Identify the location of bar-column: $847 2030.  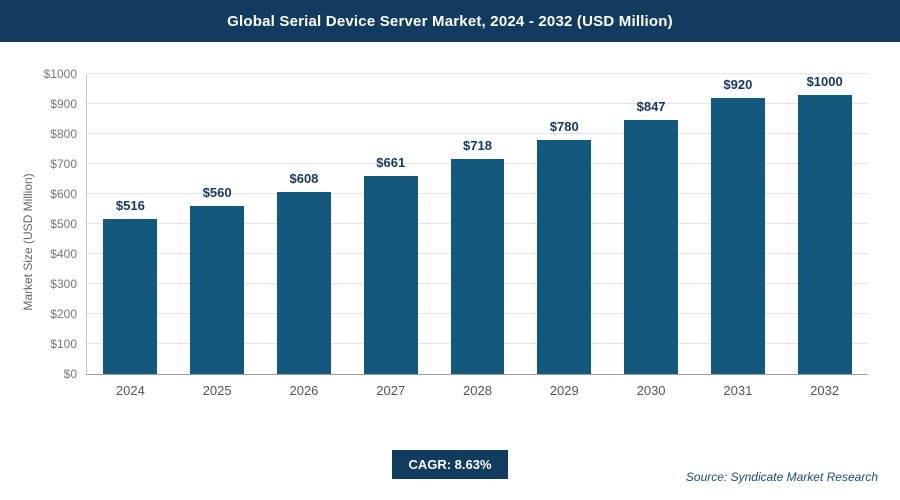
(651, 236).